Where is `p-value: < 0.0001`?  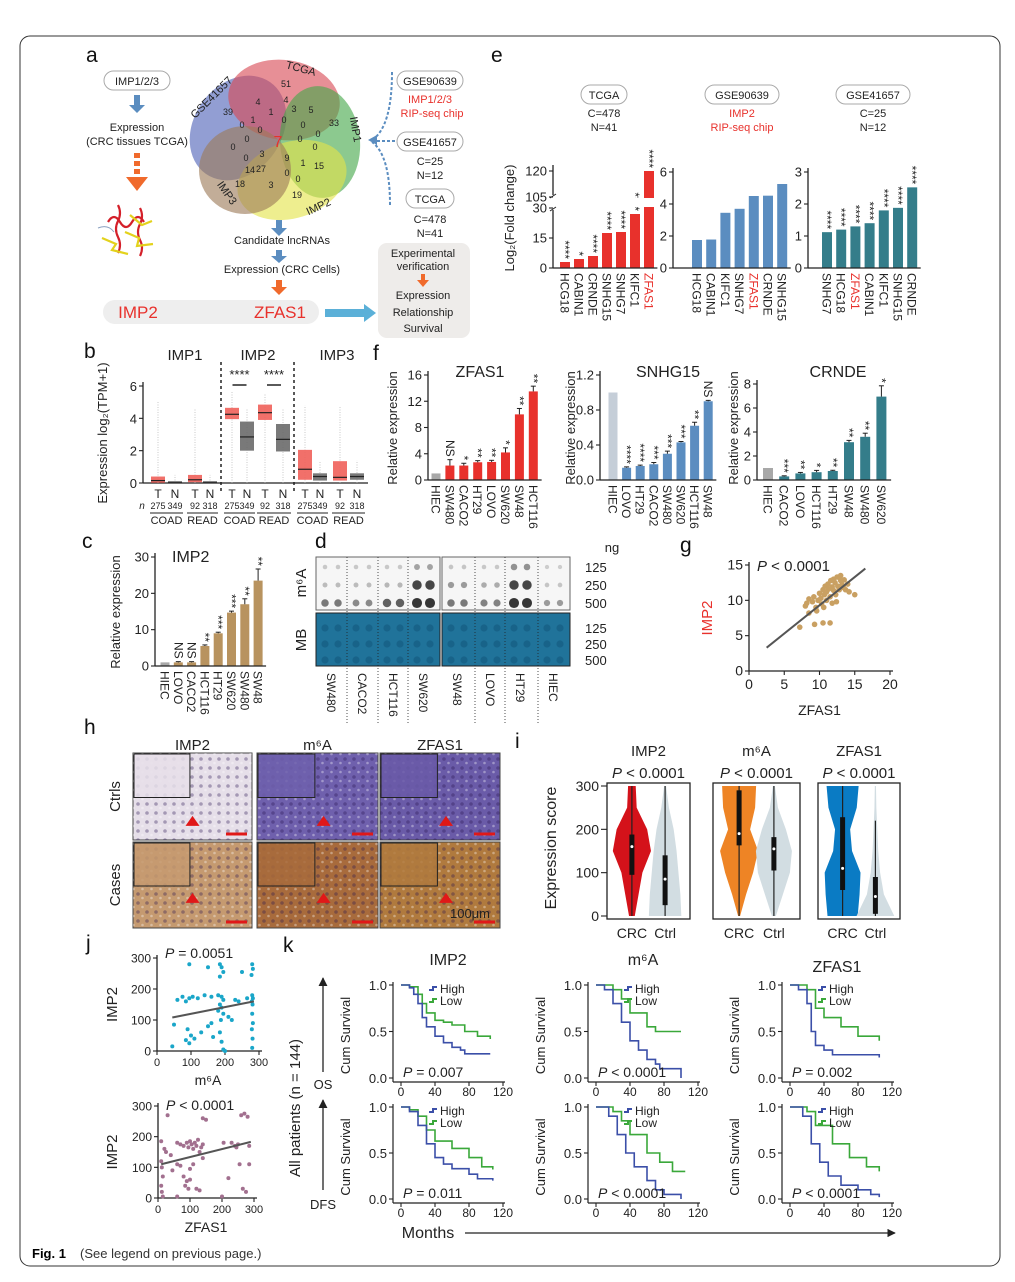 p-value: < 0.0001 is located at coordinates (761, 773).